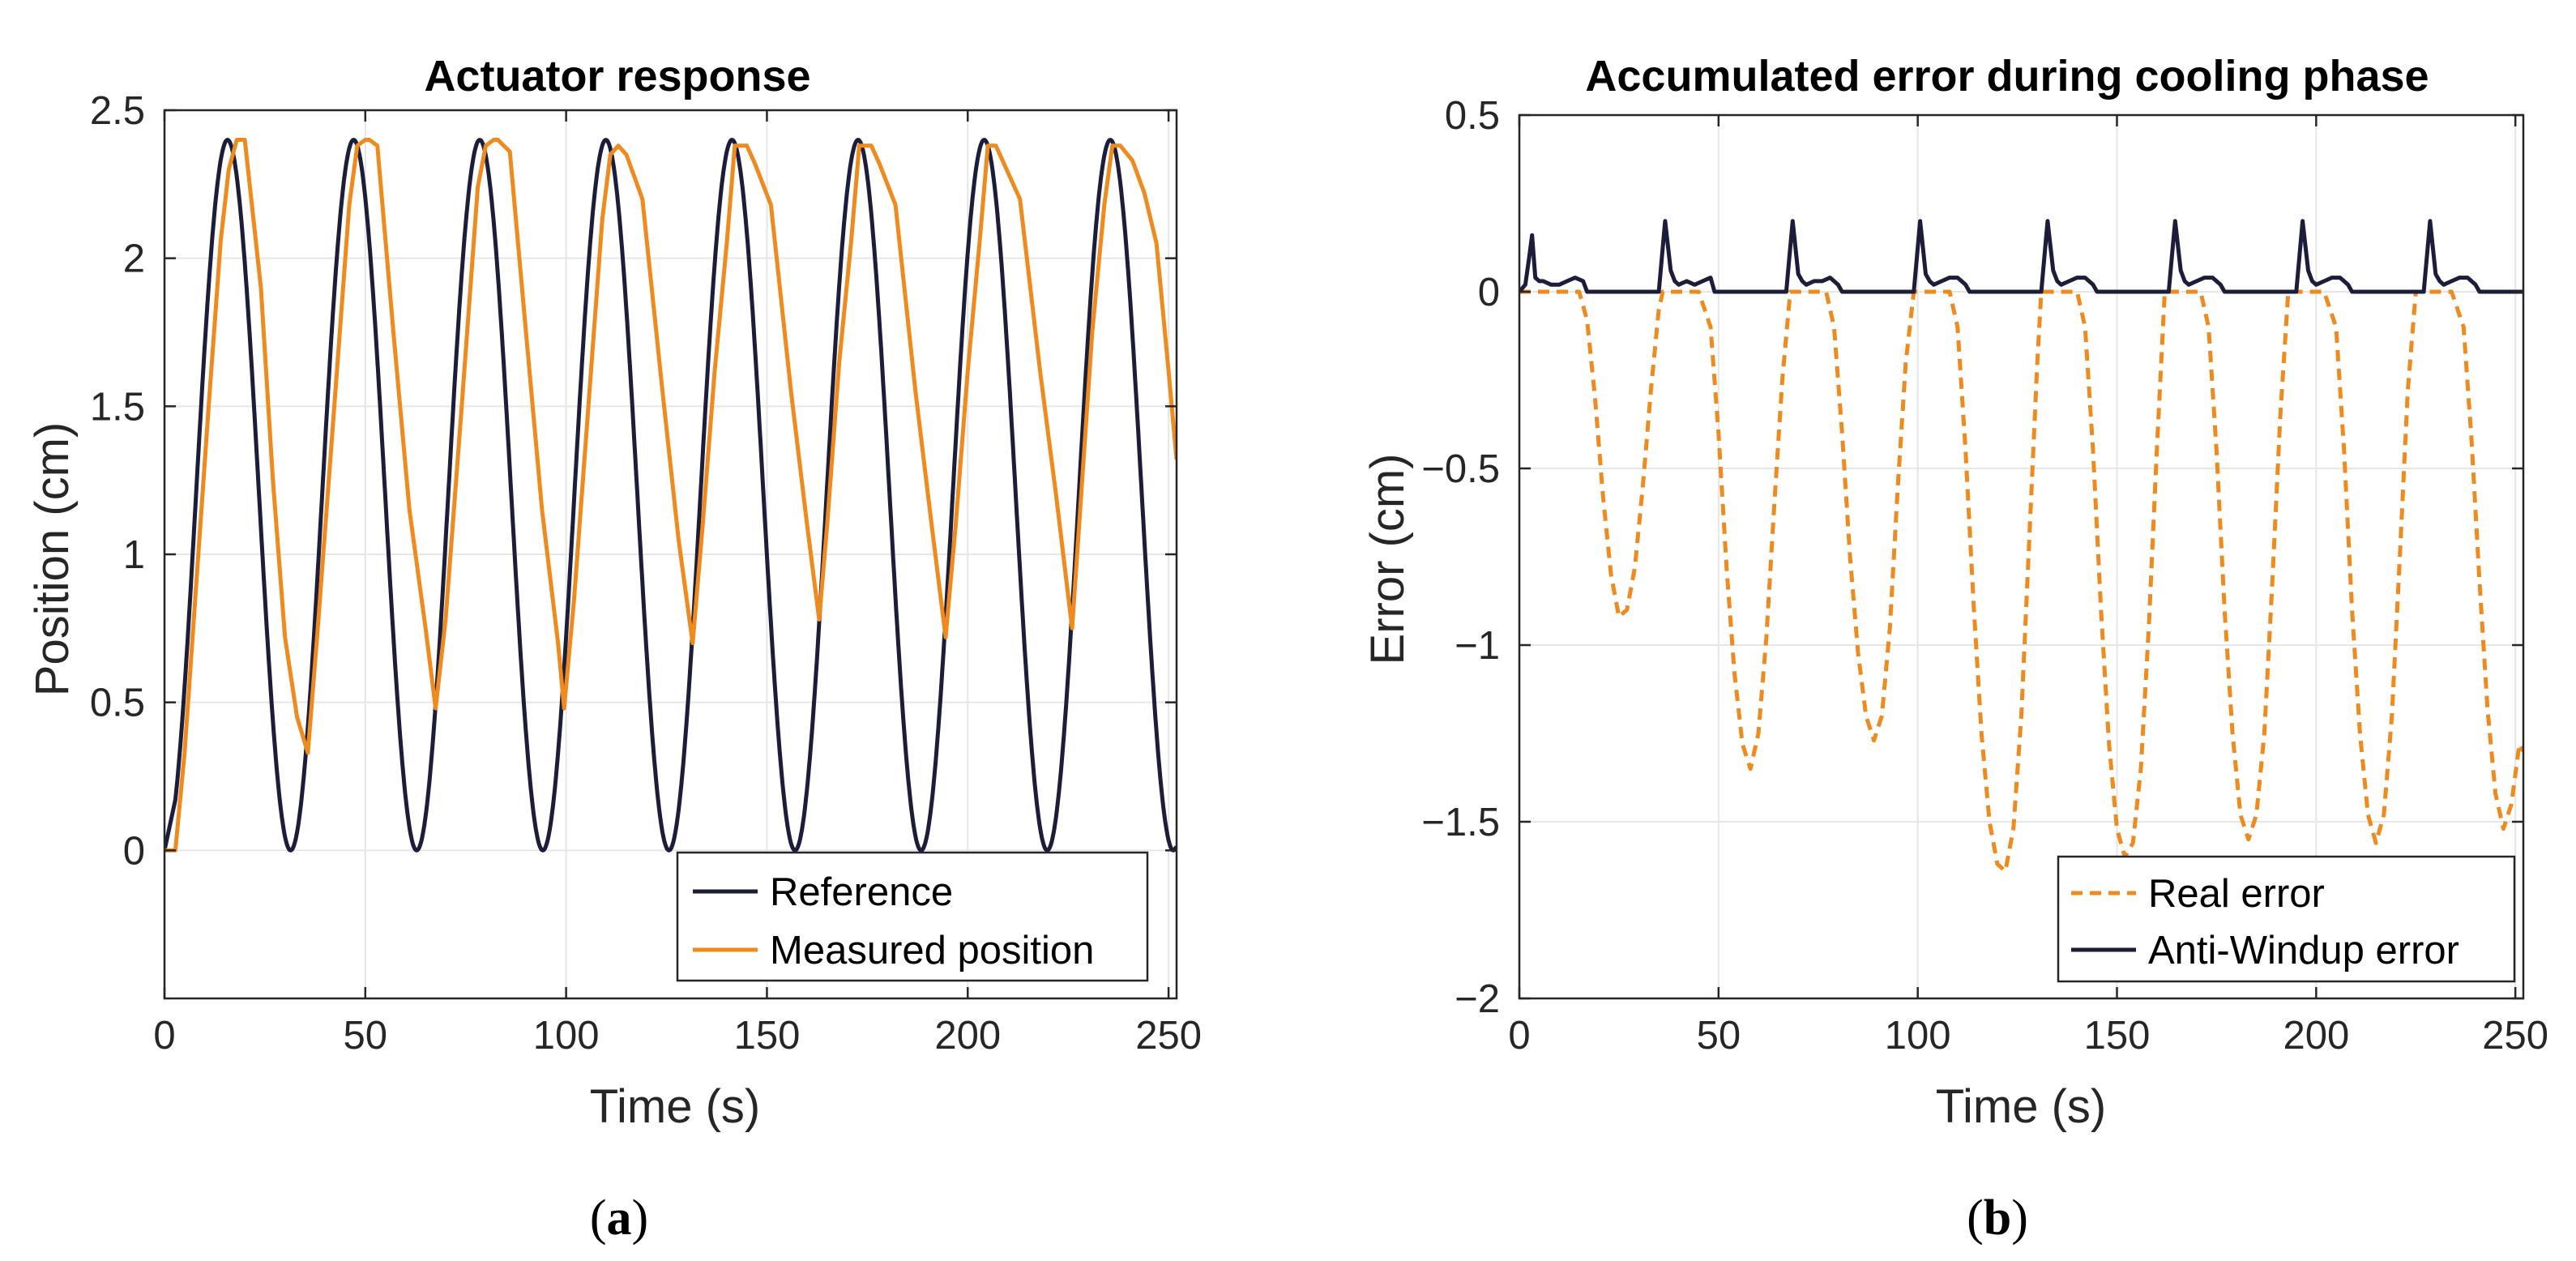 Image resolution: width=2576 pixels, height=1261 pixels. I want to click on chart-a-x-tick-label: 100, so click(566, 1036).